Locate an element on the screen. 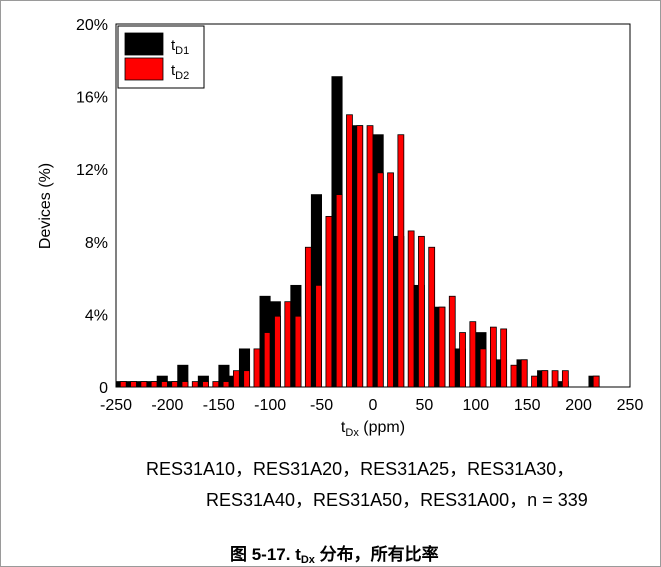 The image size is (661, 567). x-tick-label: 250 is located at coordinates (630, 405).